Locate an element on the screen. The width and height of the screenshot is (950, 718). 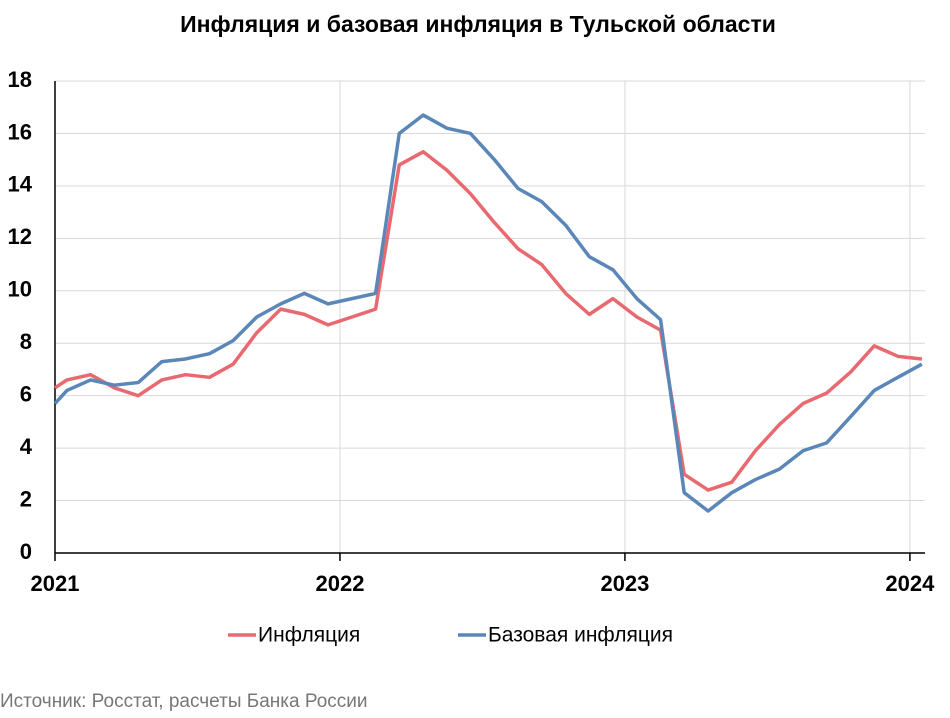
x-tick-label: 2024 is located at coordinates (910, 583).